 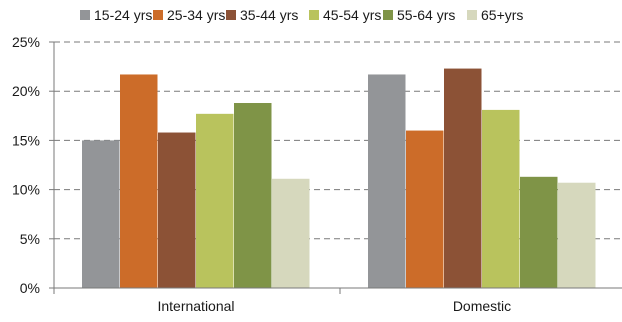 I want to click on legend-label: 65+yrs, so click(x=502, y=15).